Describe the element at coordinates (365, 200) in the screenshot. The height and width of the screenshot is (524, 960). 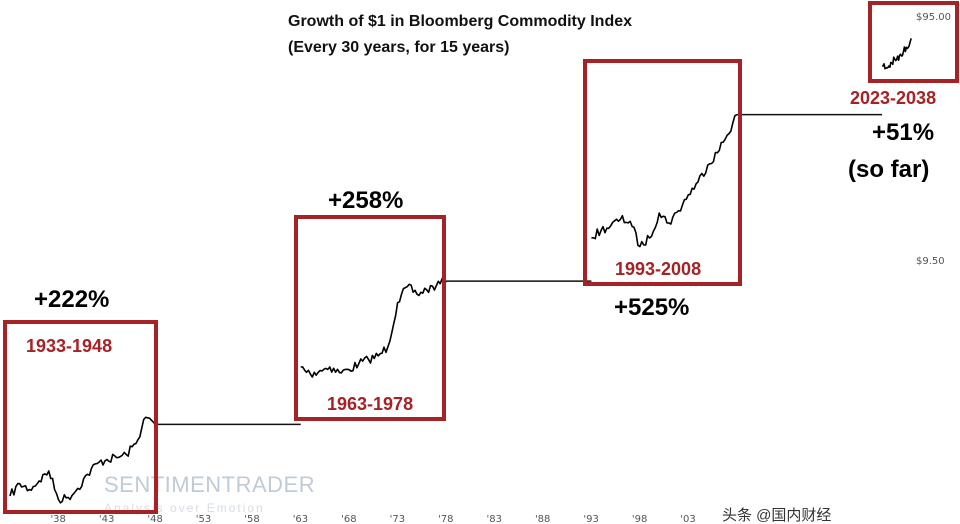
I see `gain-label-1963-1978: +258%` at that location.